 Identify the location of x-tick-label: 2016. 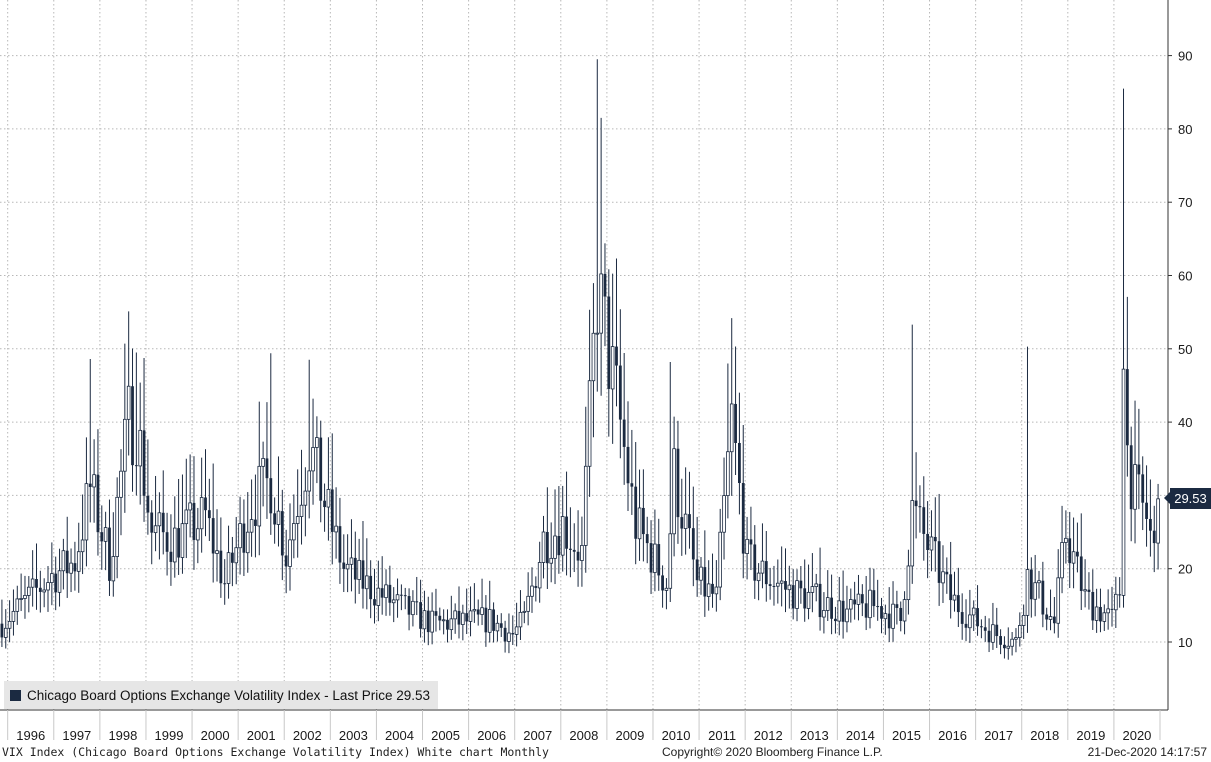
(952, 735).